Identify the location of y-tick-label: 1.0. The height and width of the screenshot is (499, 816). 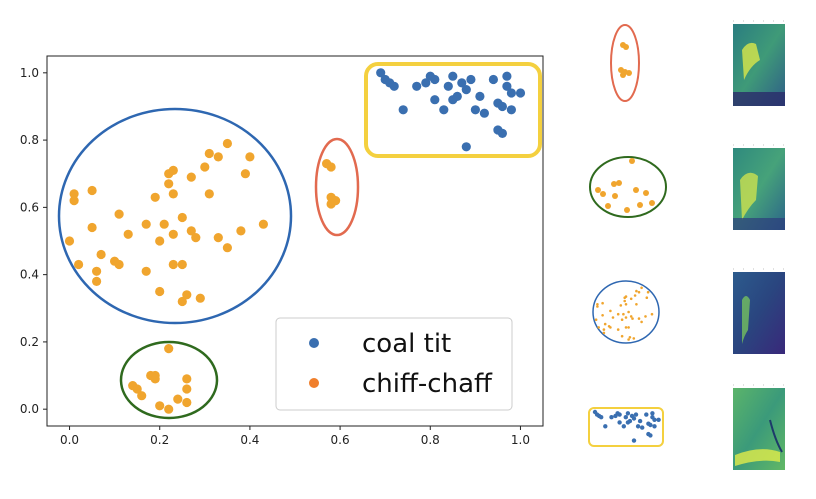
(29, 73).